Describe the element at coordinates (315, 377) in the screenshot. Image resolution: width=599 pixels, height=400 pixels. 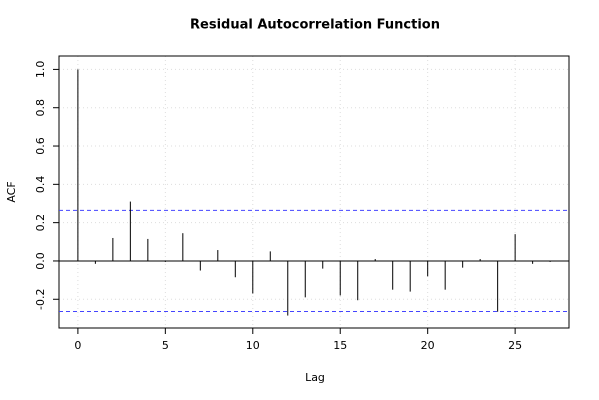
I see `x-axis-label: Lag` at that location.